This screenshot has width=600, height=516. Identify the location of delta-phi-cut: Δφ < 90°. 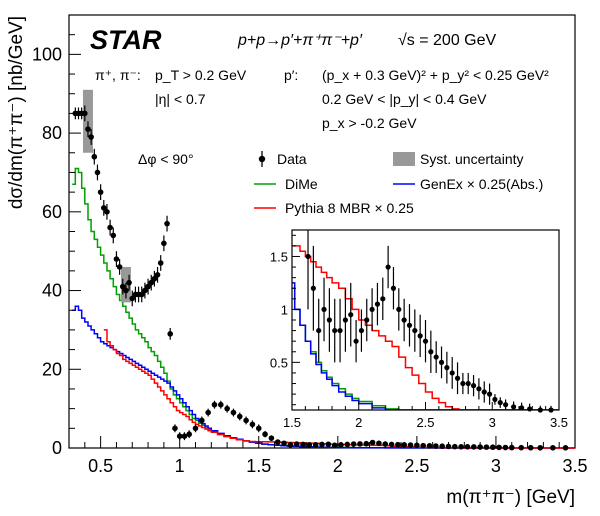
(166, 159).